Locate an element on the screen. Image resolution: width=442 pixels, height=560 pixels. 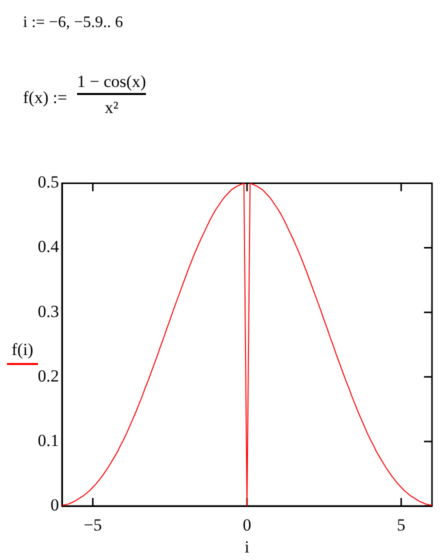
x-axis-title: i is located at coordinates (247, 546).